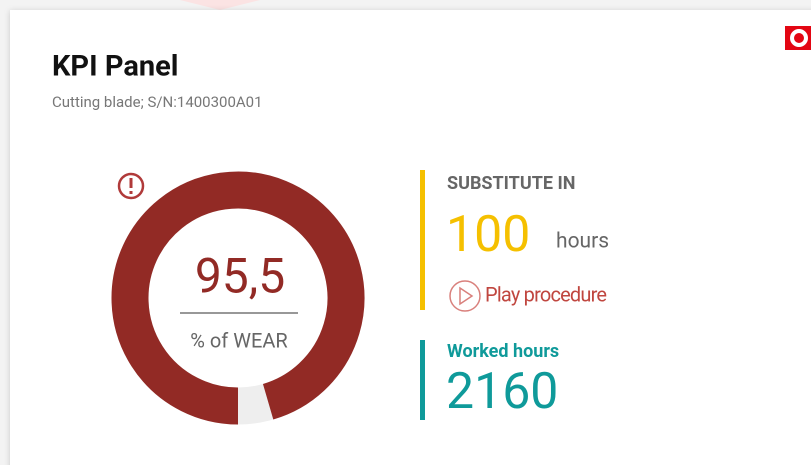 This screenshot has width=811, height=465. What do you see at coordinates (502, 392) in the screenshot?
I see `worked-value: 2160` at bounding box center [502, 392].